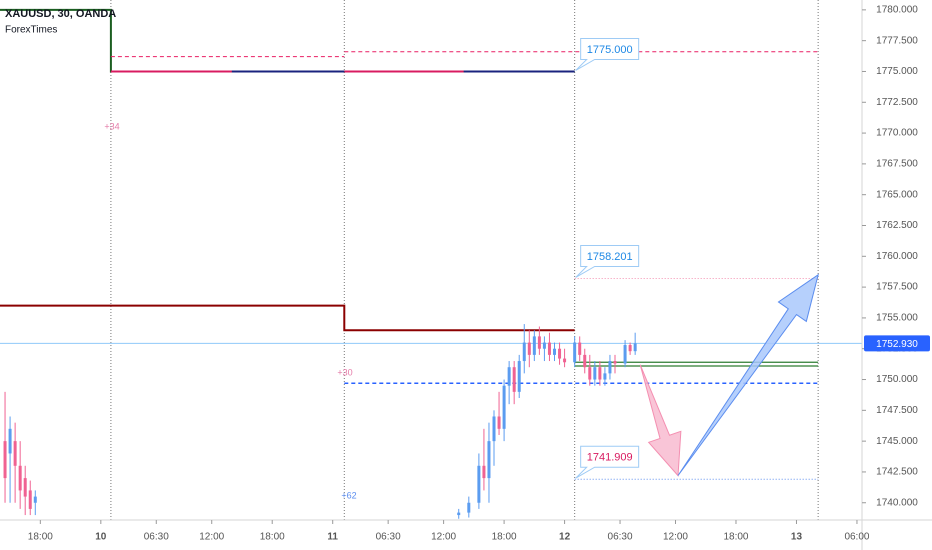  Describe the element at coordinates (344, 372) in the screenshot. I see `annotation: +30` at that location.